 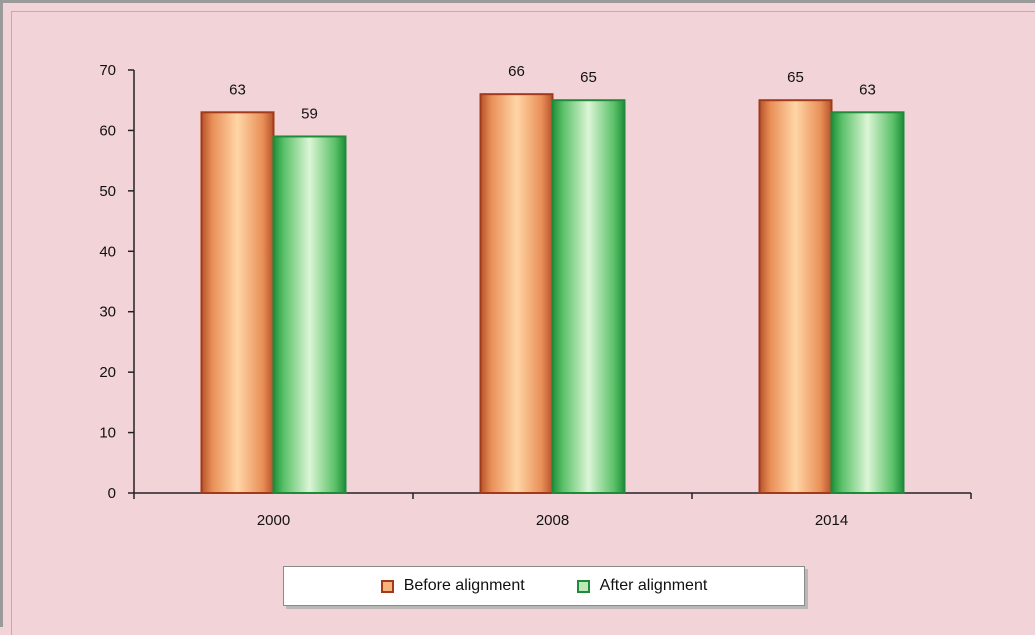 I want to click on legend: Before alignment After alignment, so click(x=544, y=586).